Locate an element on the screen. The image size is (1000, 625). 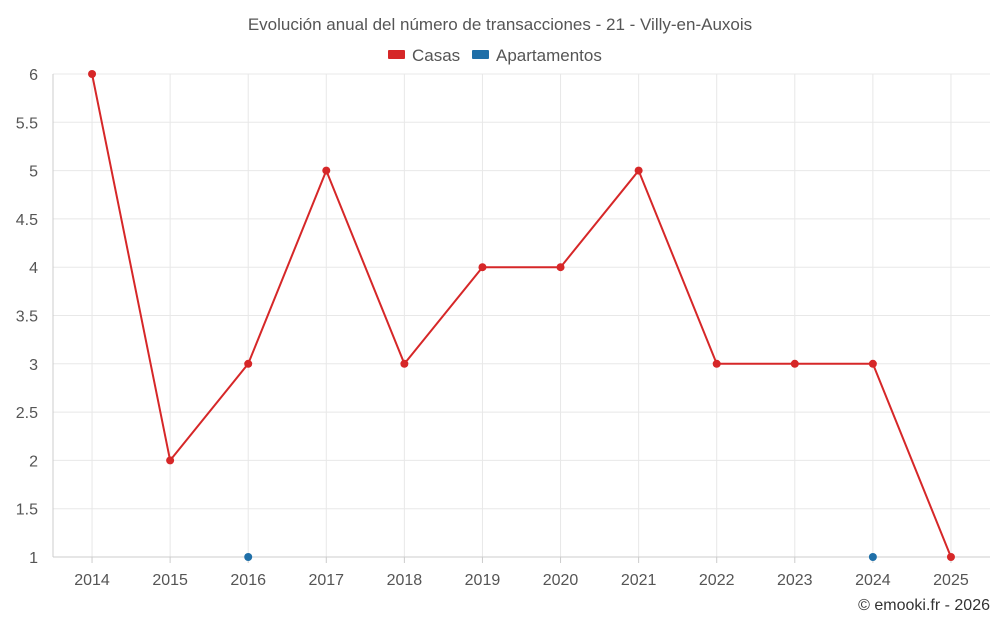
x-tick-label: 2018 is located at coordinates (405, 580).